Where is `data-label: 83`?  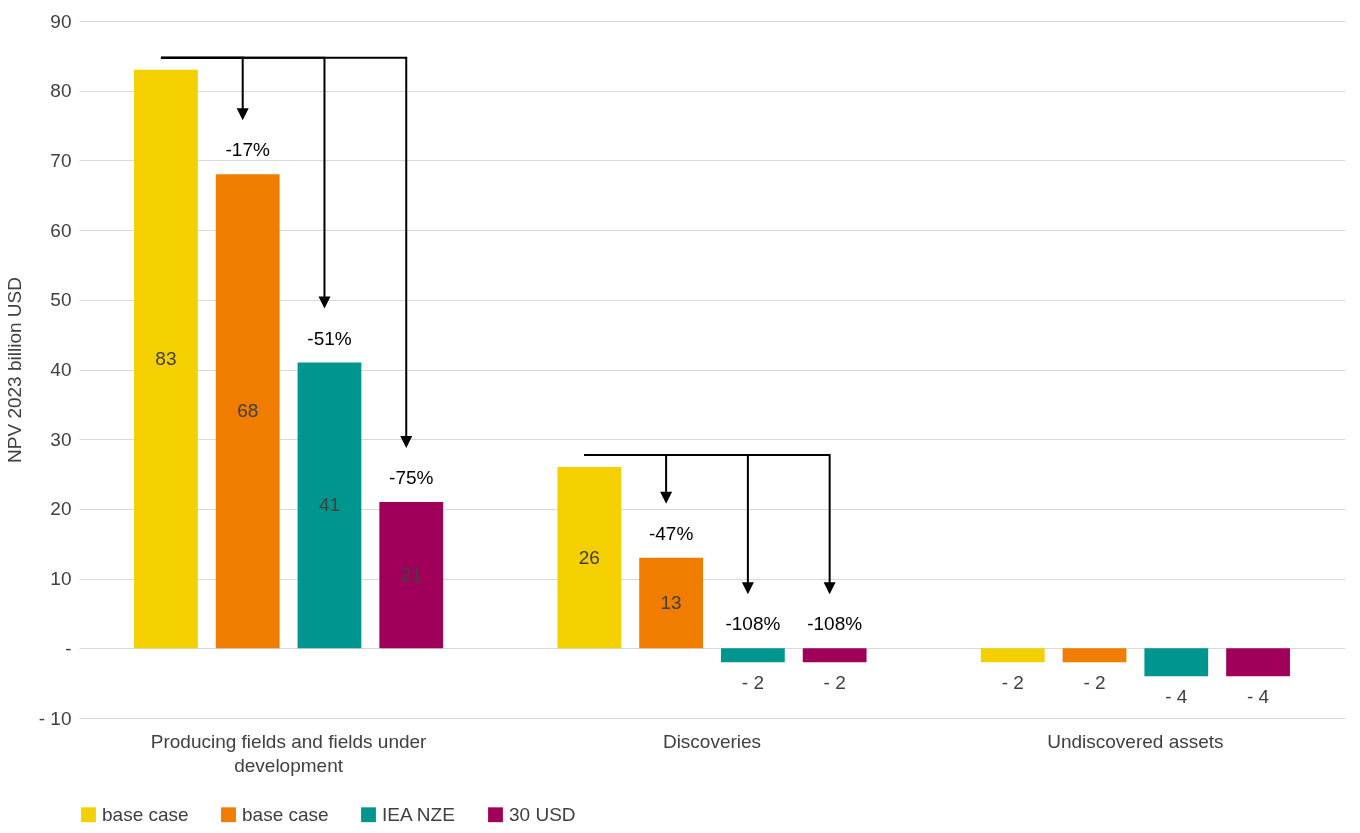
data-label: 83 is located at coordinates (166, 359).